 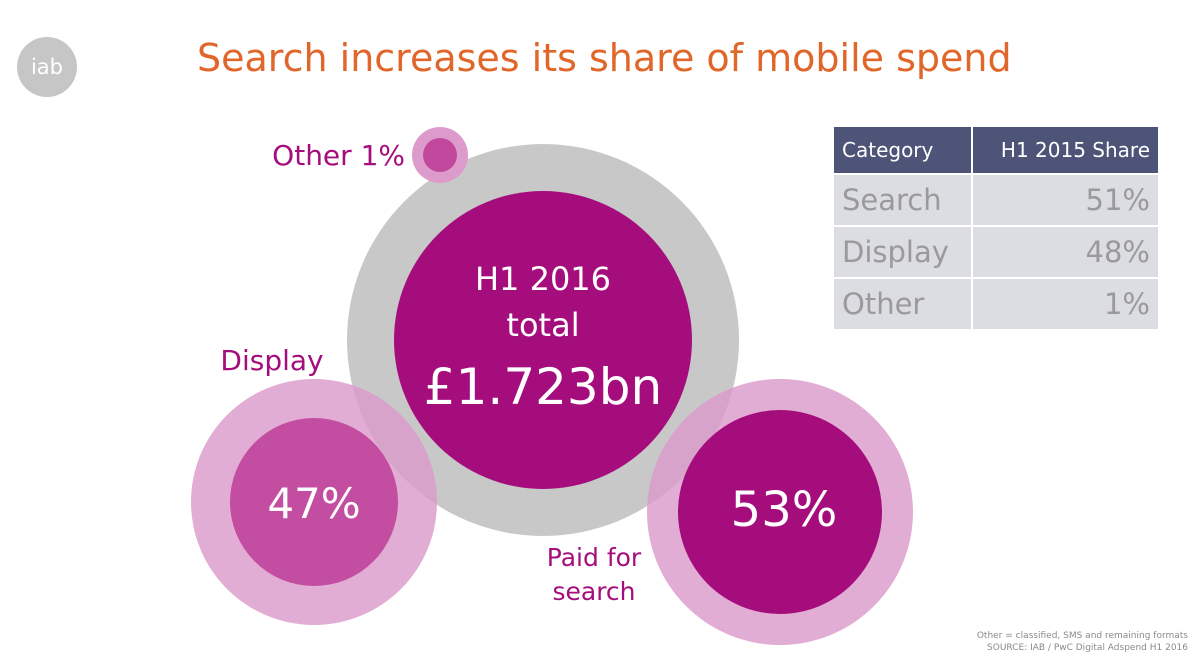 I want to click on table-cell-share: 51%, so click(x=1065, y=199).